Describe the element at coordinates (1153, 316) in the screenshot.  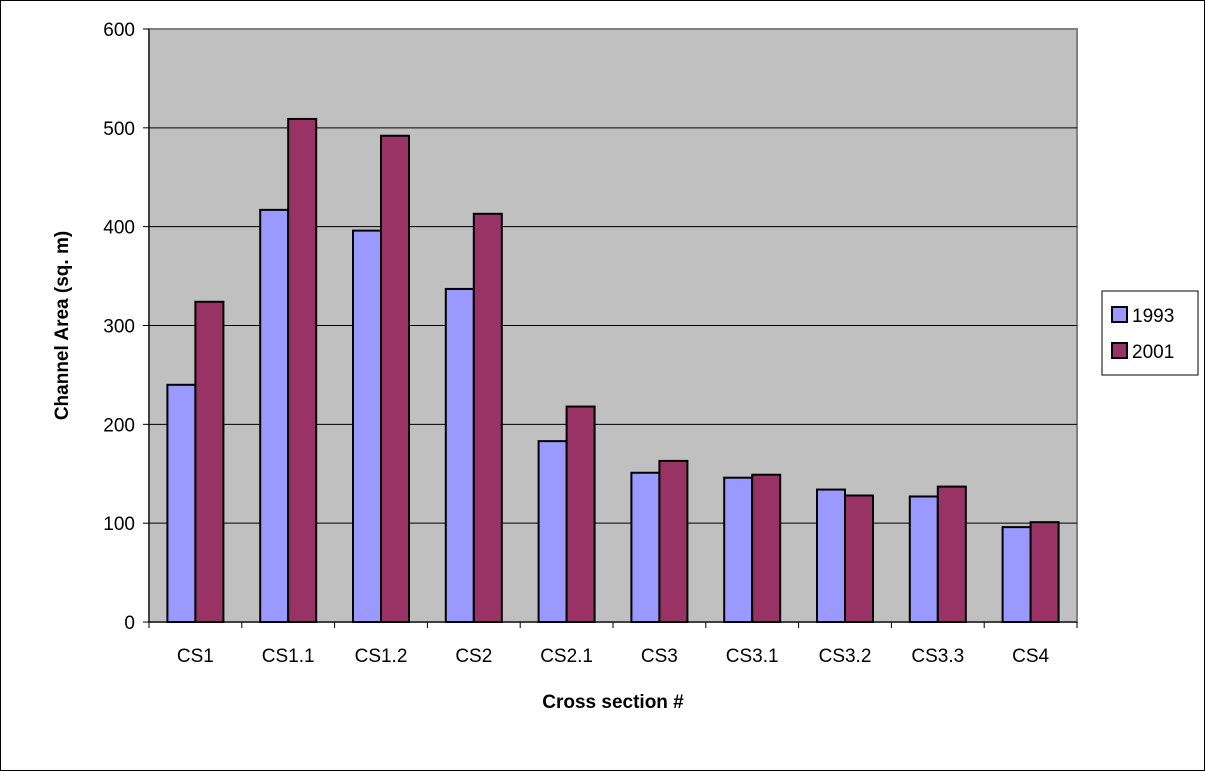
I see `legend-label: 1993` at that location.